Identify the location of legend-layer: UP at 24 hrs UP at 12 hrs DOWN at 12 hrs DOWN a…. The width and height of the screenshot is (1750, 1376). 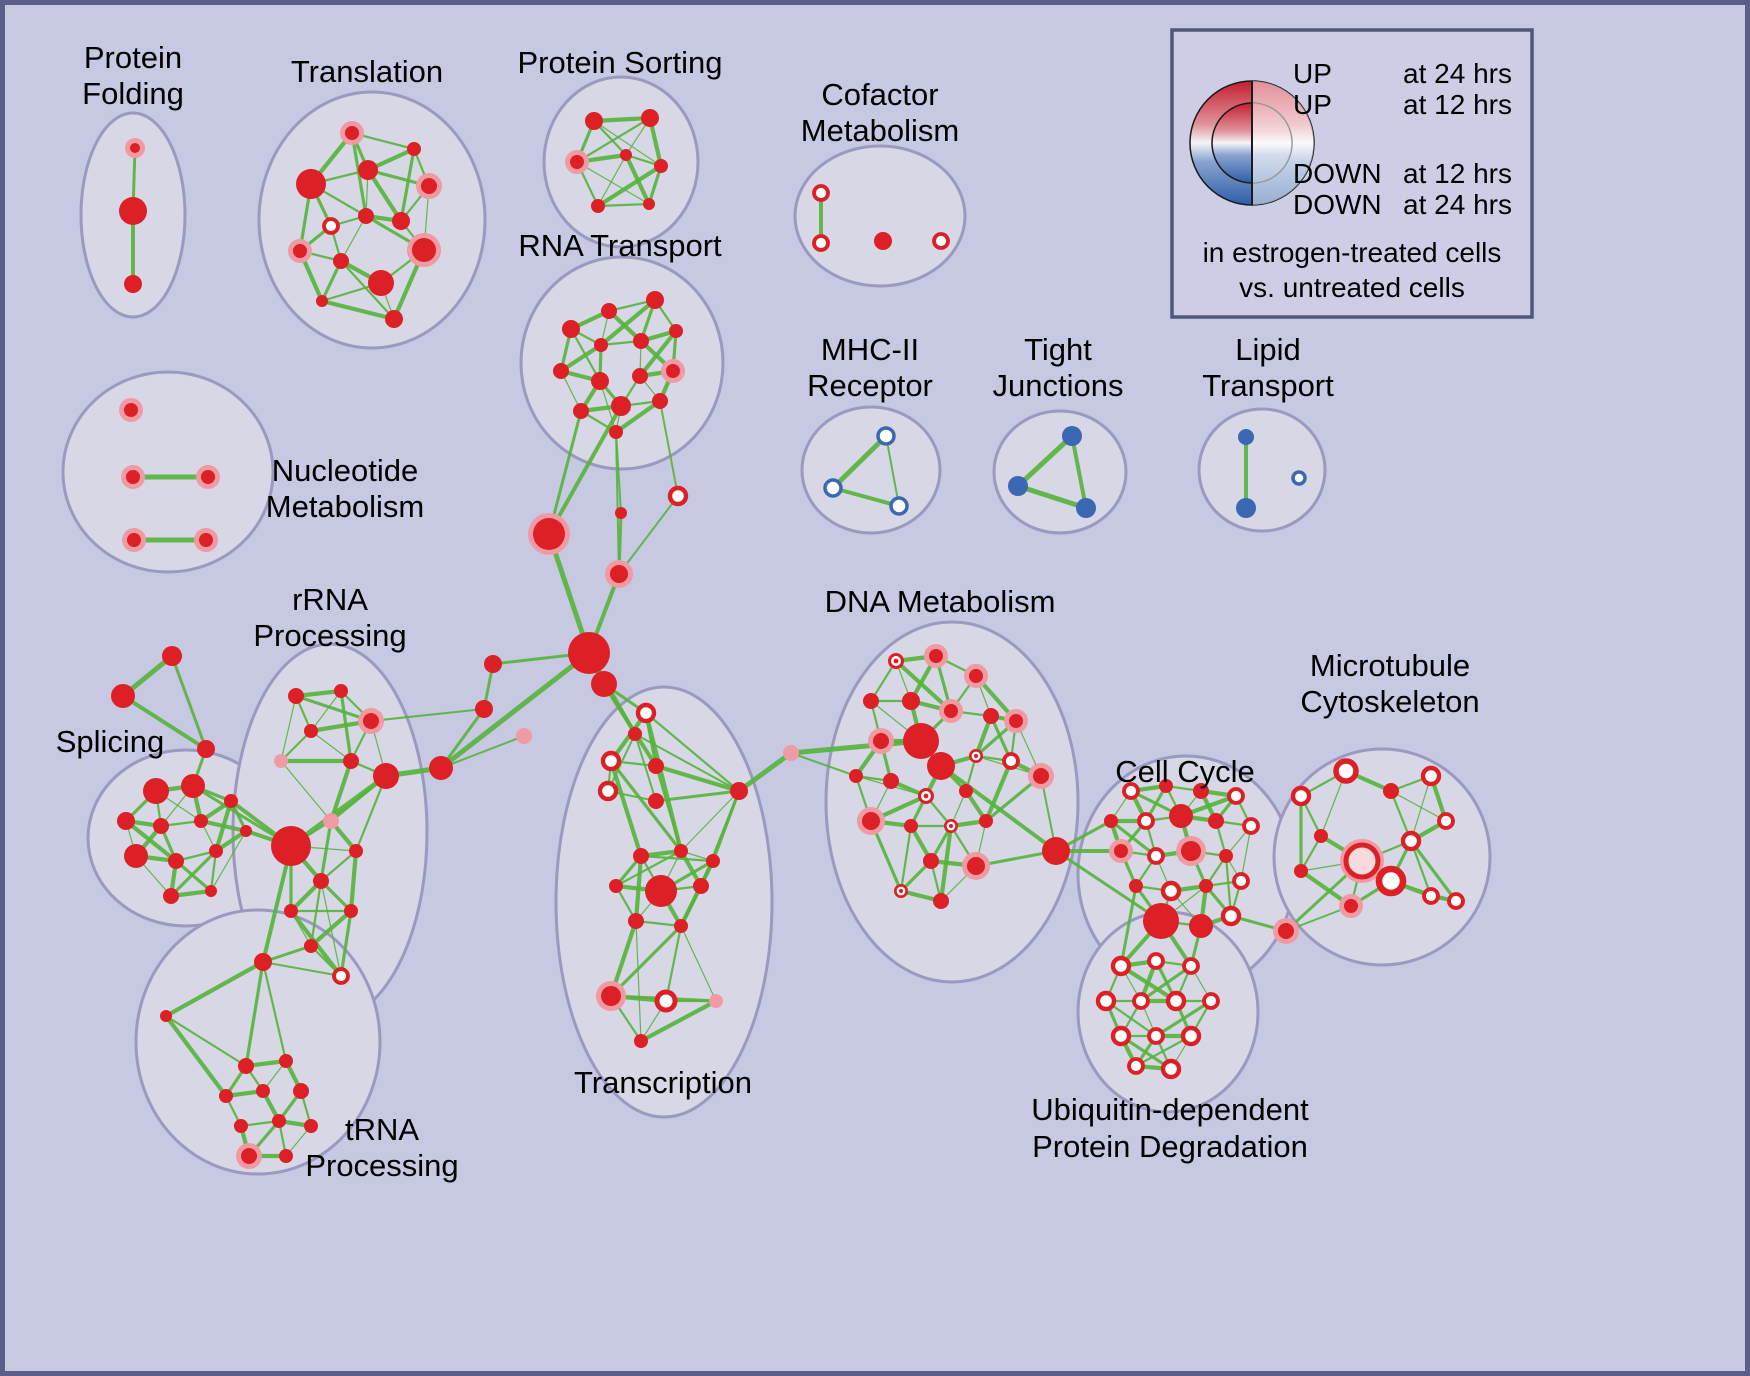
(1352, 173).